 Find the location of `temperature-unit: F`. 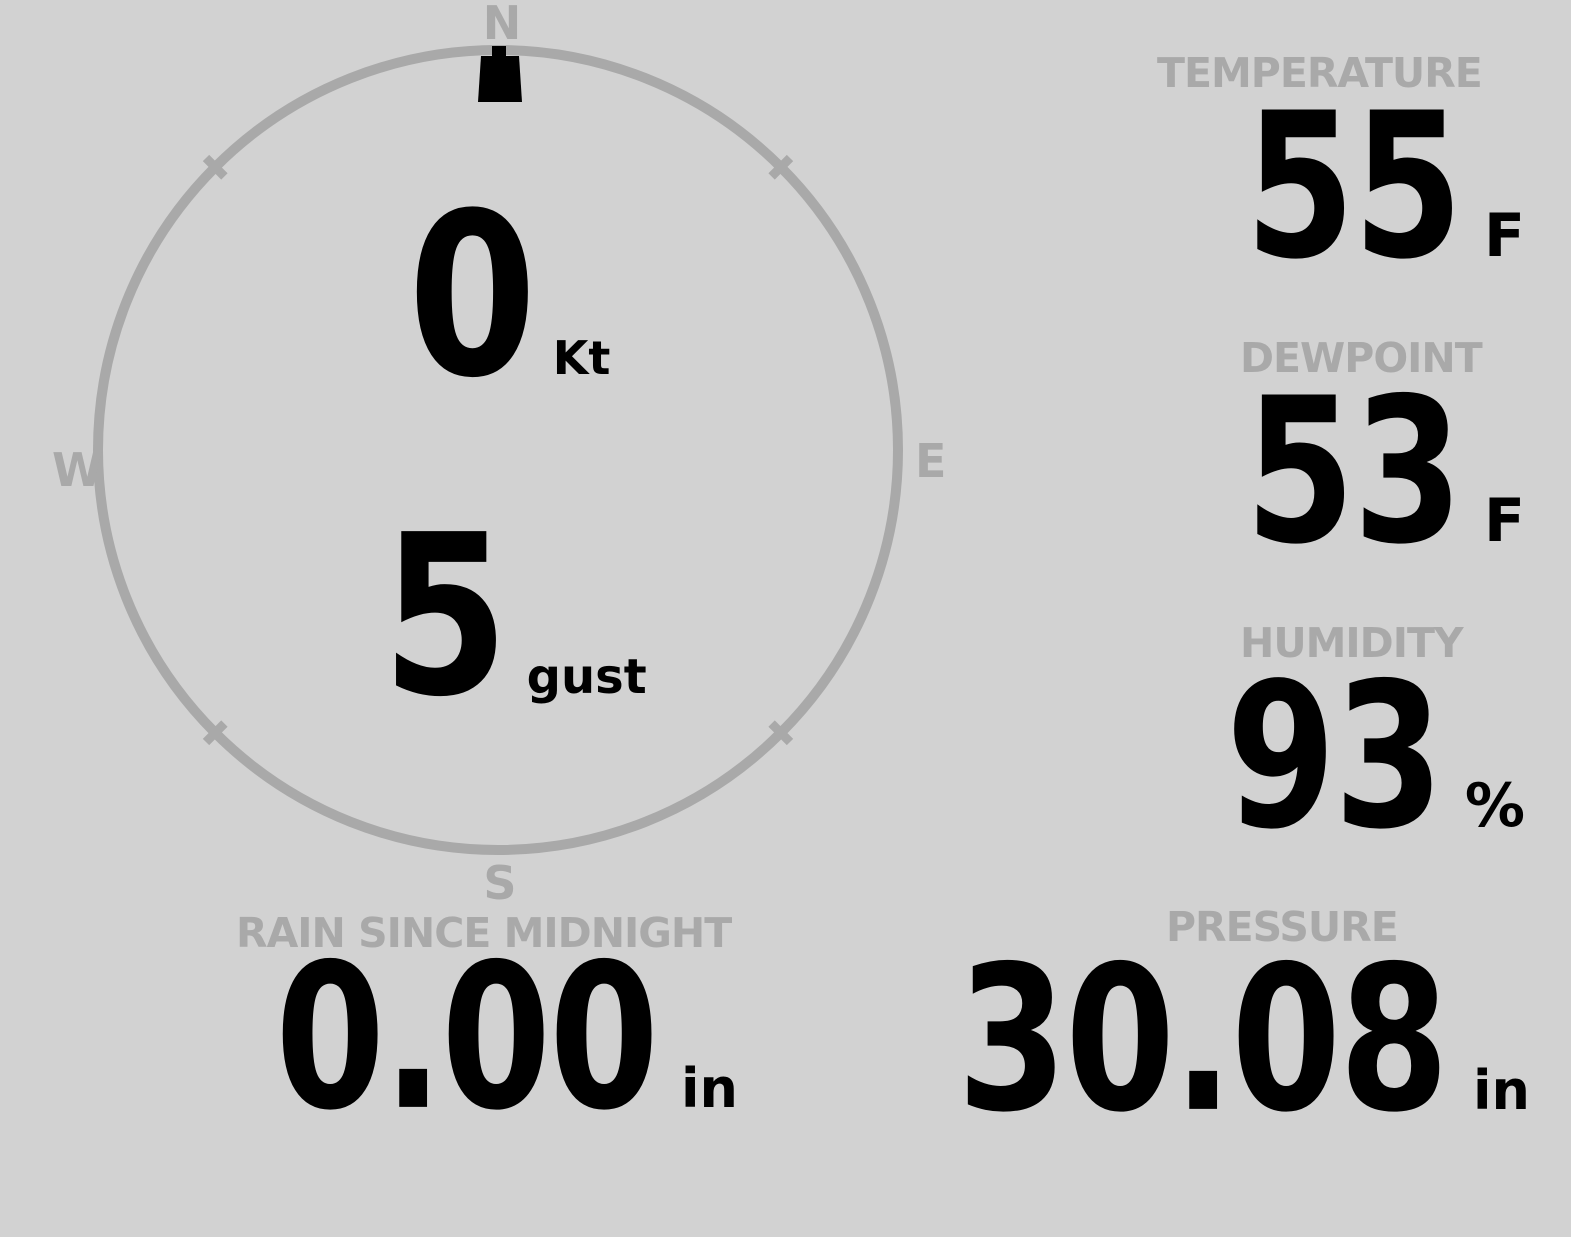

temperature-unit: F is located at coordinates (1504, 236).